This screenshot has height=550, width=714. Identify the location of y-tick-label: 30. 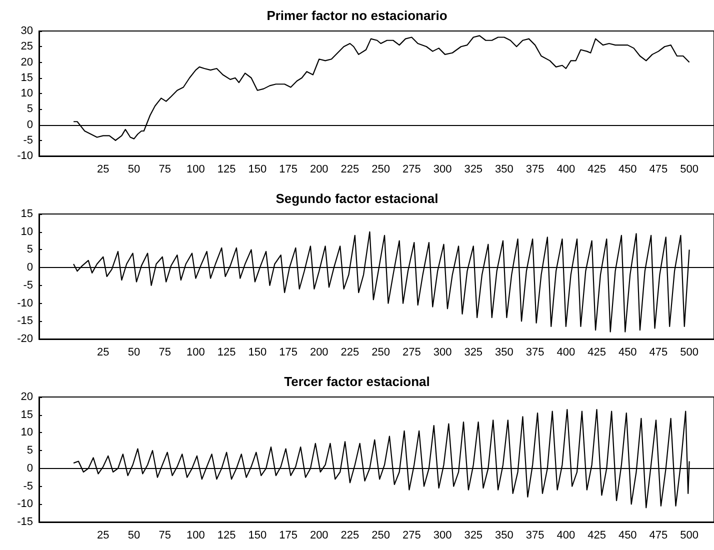
(26, 31).